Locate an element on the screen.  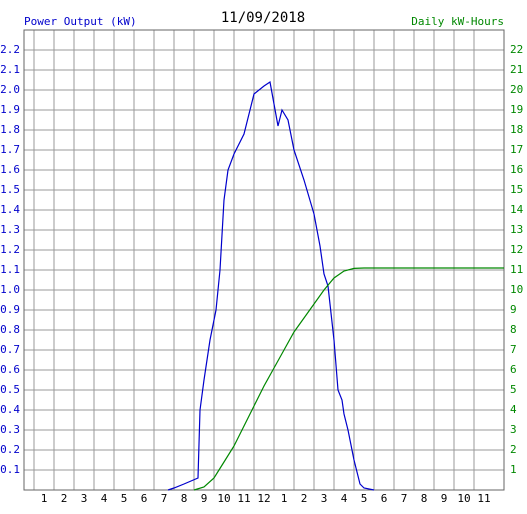
y2-tick-label: 7 is located at coordinates (513, 349).